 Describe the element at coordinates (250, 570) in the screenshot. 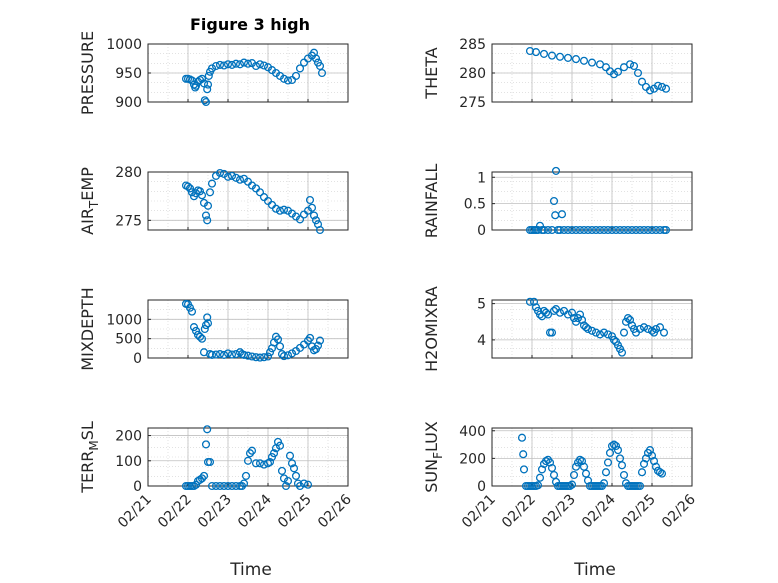

I see `x-axis-label-left: Time` at that location.